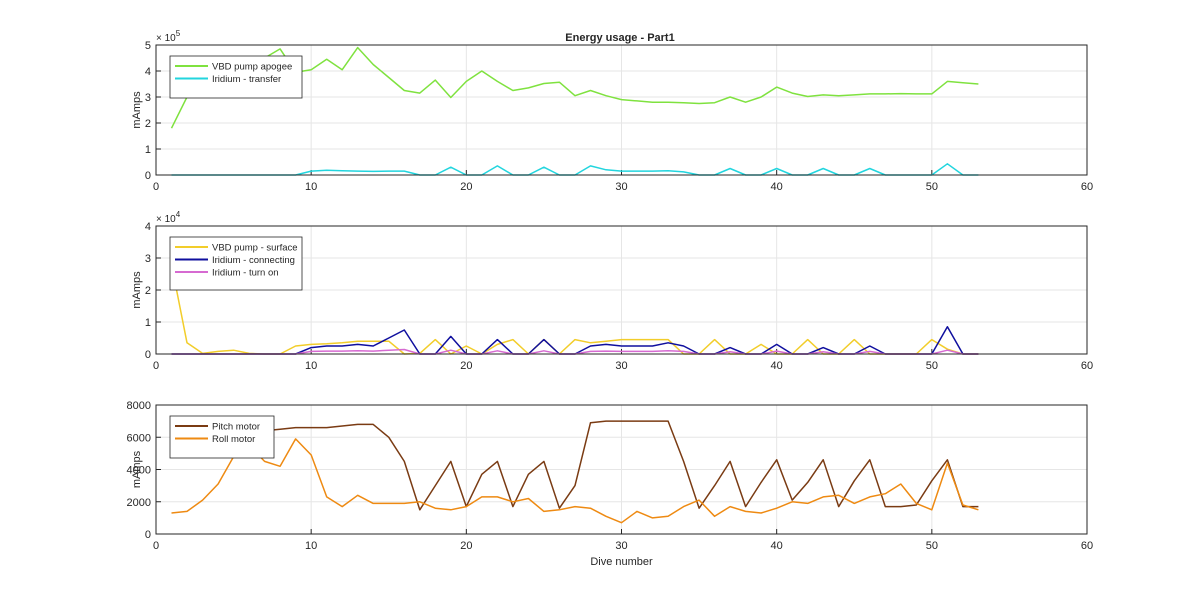 This screenshot has width=1200, height=601. I want to click on y-tick-label: 5, so click(148, 46).